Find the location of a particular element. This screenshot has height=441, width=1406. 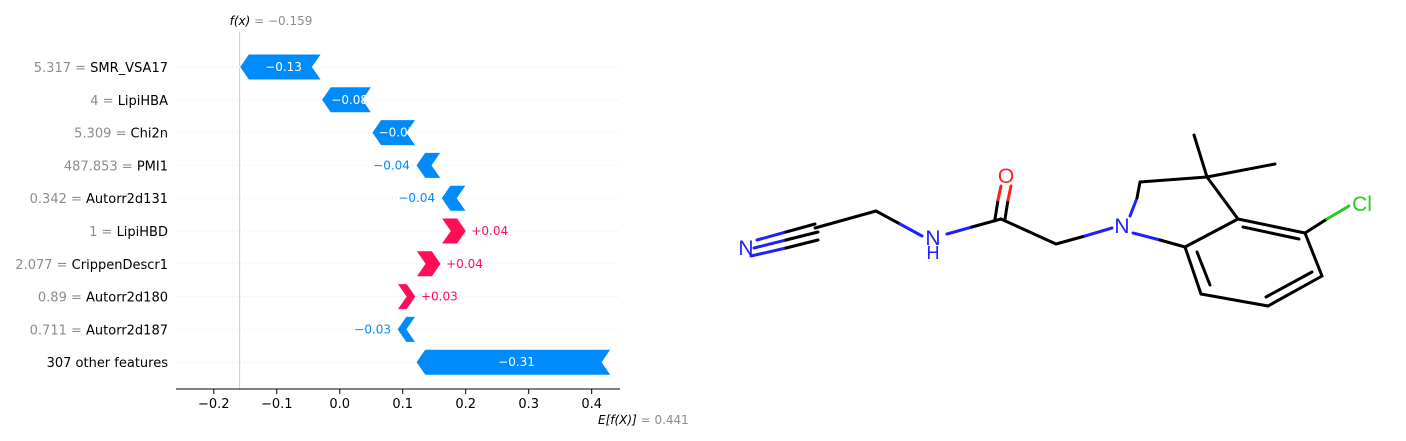

x-tick-label: 0.2 is located at coordinates (465, 404).